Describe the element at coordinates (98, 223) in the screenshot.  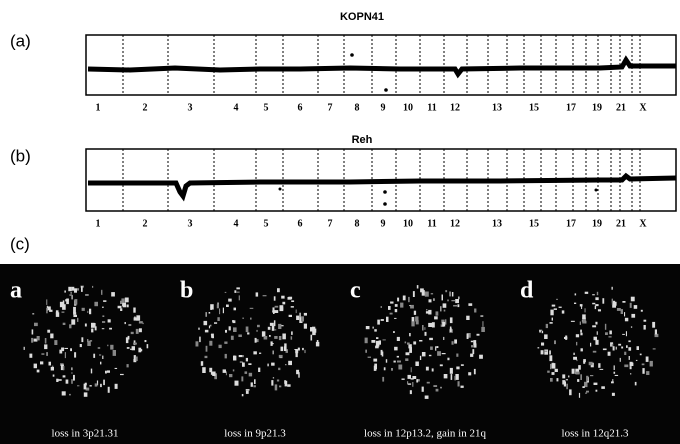
I see `chromosome-label: 1` at that location.